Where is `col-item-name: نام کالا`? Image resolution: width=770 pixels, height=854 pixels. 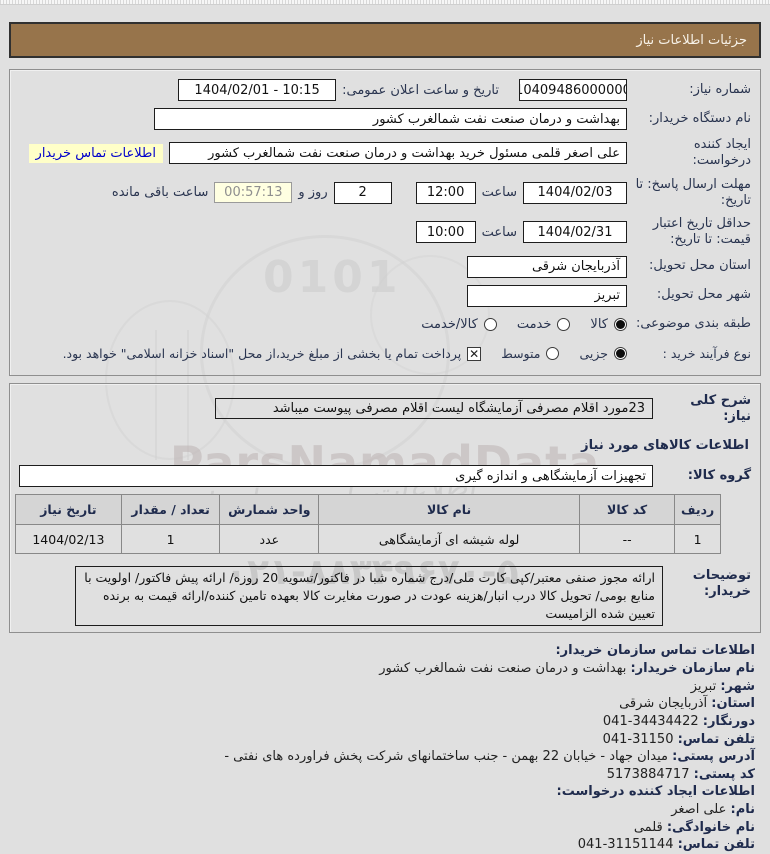
col-item-name: نام کالا is located at coordinates (449, 509).